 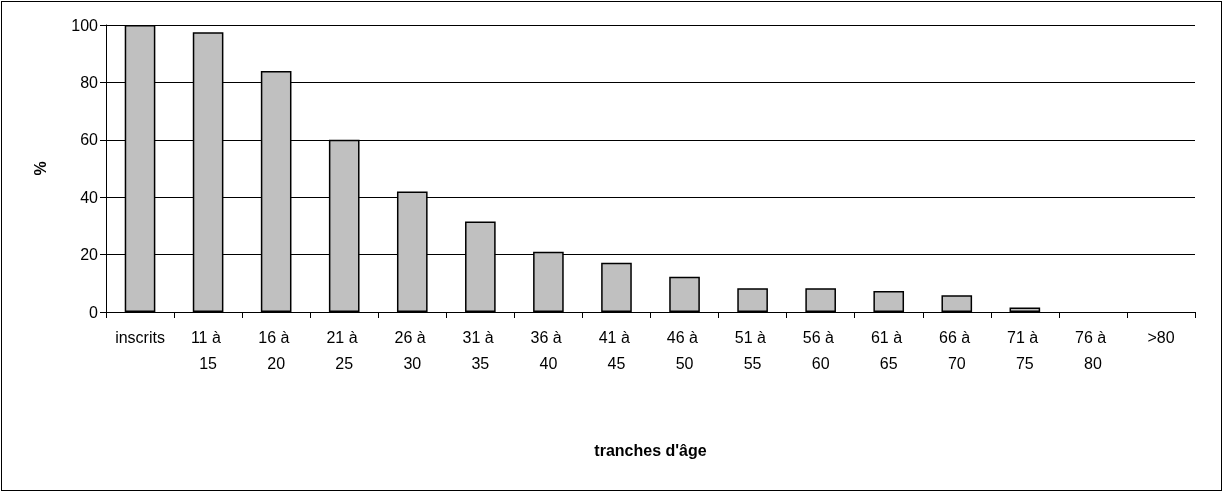 I want to click on x-tick-label: 36 à 40, so click(x=548, y=350).